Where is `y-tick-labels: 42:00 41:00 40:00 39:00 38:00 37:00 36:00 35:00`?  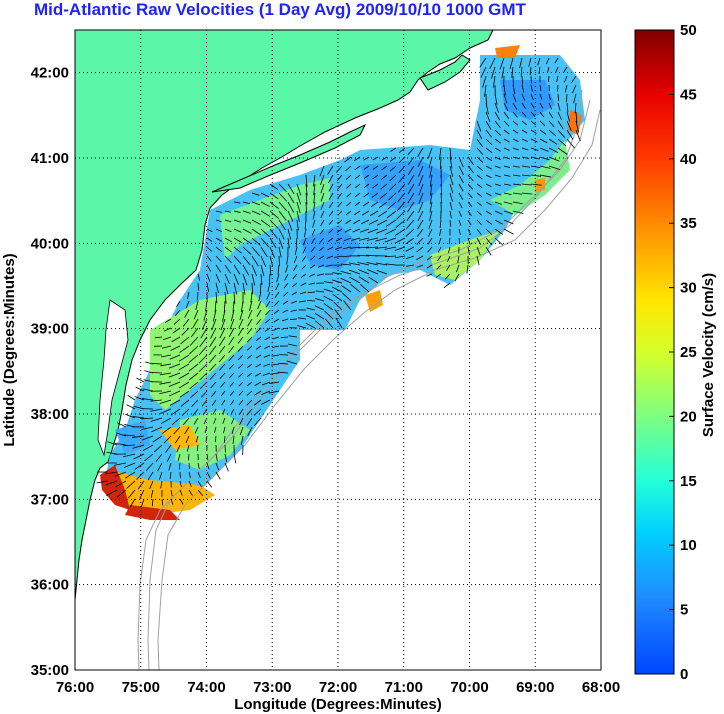 y-tick-labels: 42:00 41:00 40:00 39:00 38:00 37:00 36:00 35:00 is located at coordinates (50, 372).